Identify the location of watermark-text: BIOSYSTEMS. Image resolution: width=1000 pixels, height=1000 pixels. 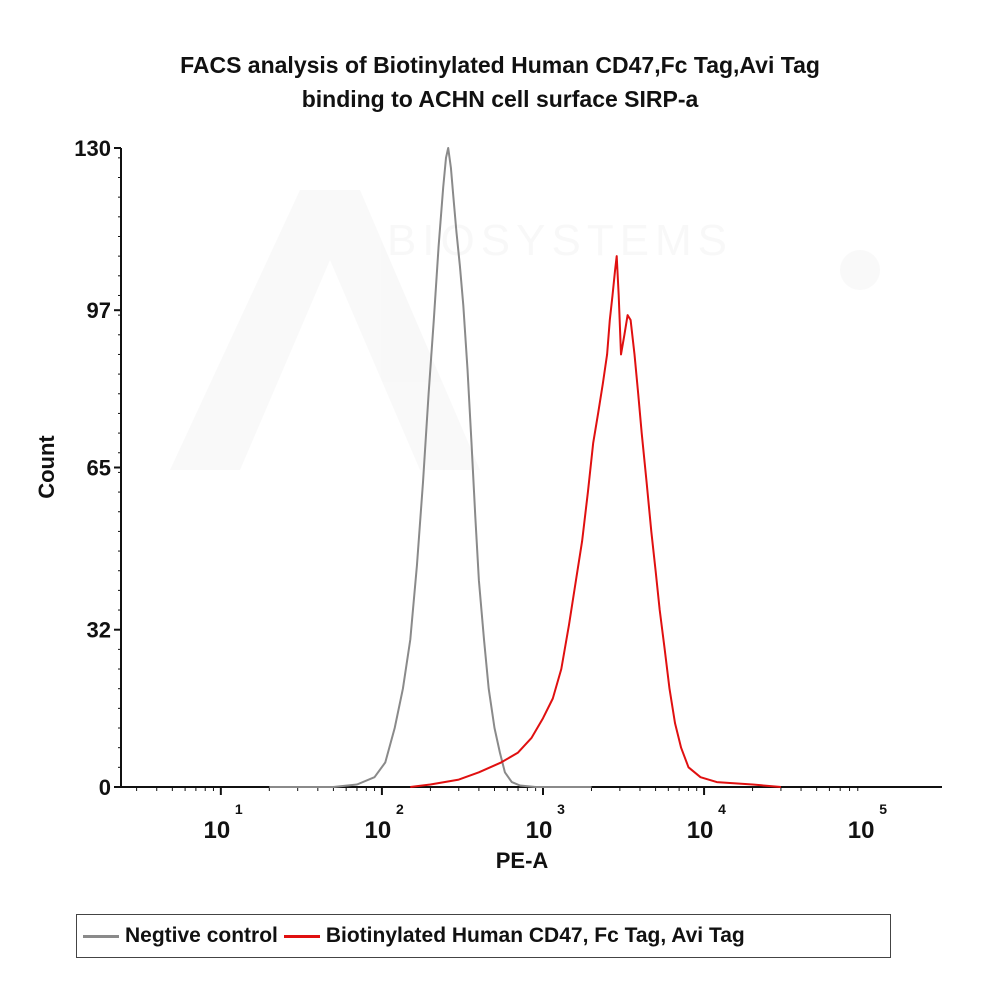
(560, 240).